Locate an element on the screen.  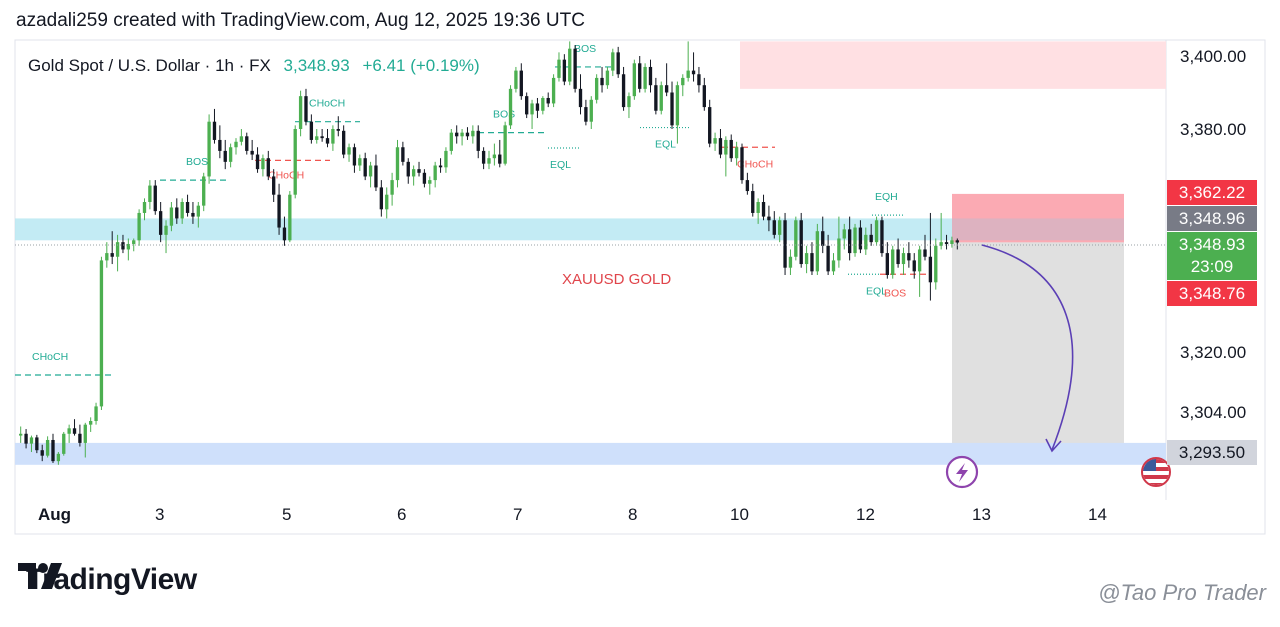
bid-price-tag: 3,348.76 is located at coordinates (1212, 293).